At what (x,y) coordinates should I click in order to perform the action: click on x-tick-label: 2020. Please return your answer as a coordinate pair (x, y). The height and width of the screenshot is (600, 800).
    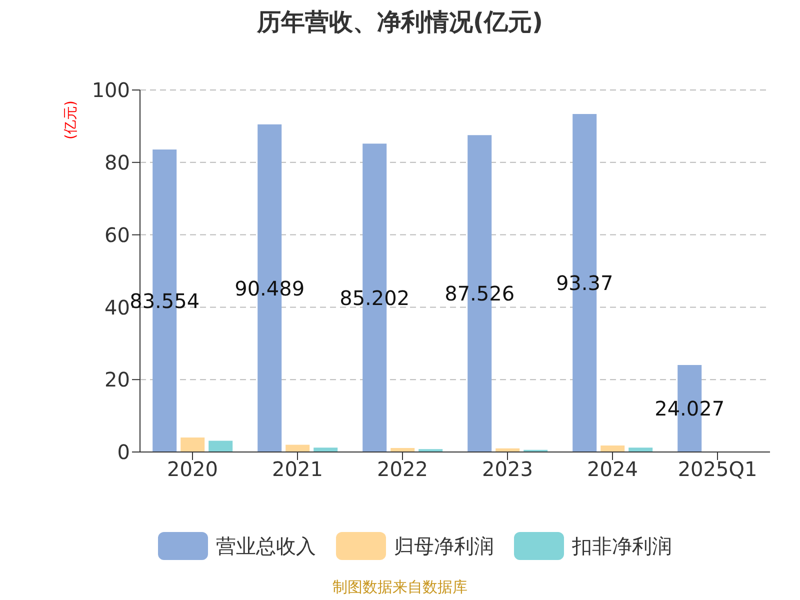
    Looking at the image, I should click on (192, 469).